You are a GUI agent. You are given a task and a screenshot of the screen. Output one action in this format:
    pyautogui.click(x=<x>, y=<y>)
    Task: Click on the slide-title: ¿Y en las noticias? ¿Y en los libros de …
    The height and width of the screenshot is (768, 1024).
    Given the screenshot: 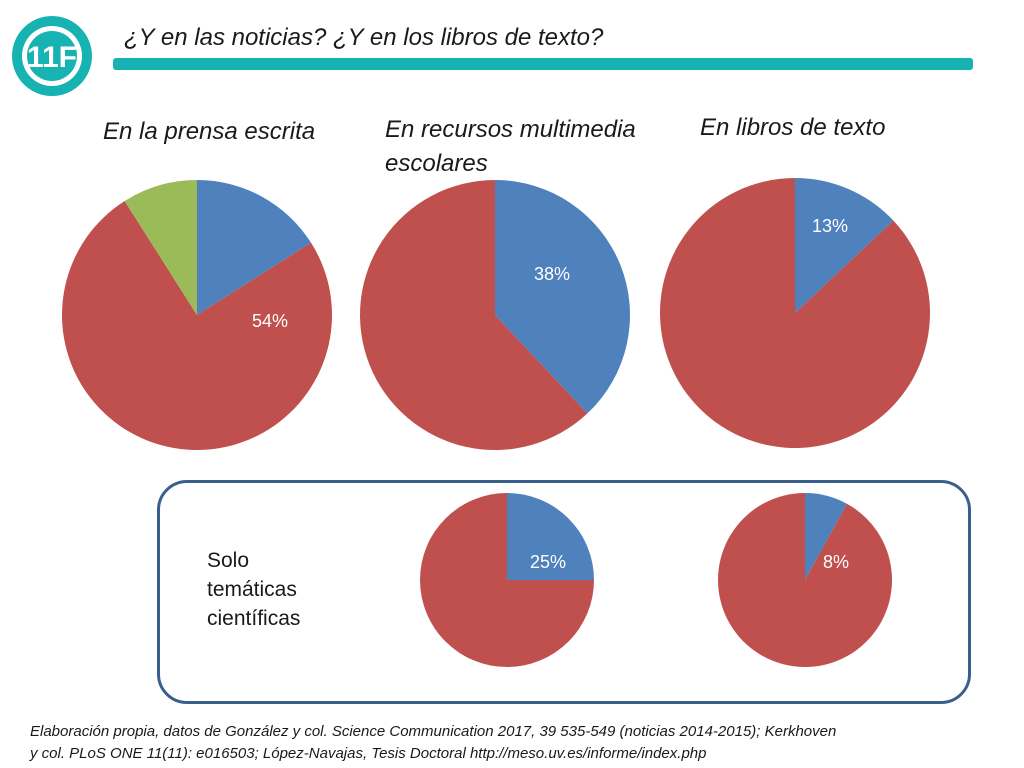 What is the action you would take?
    pyautogui.click(x=364, y=37)
    